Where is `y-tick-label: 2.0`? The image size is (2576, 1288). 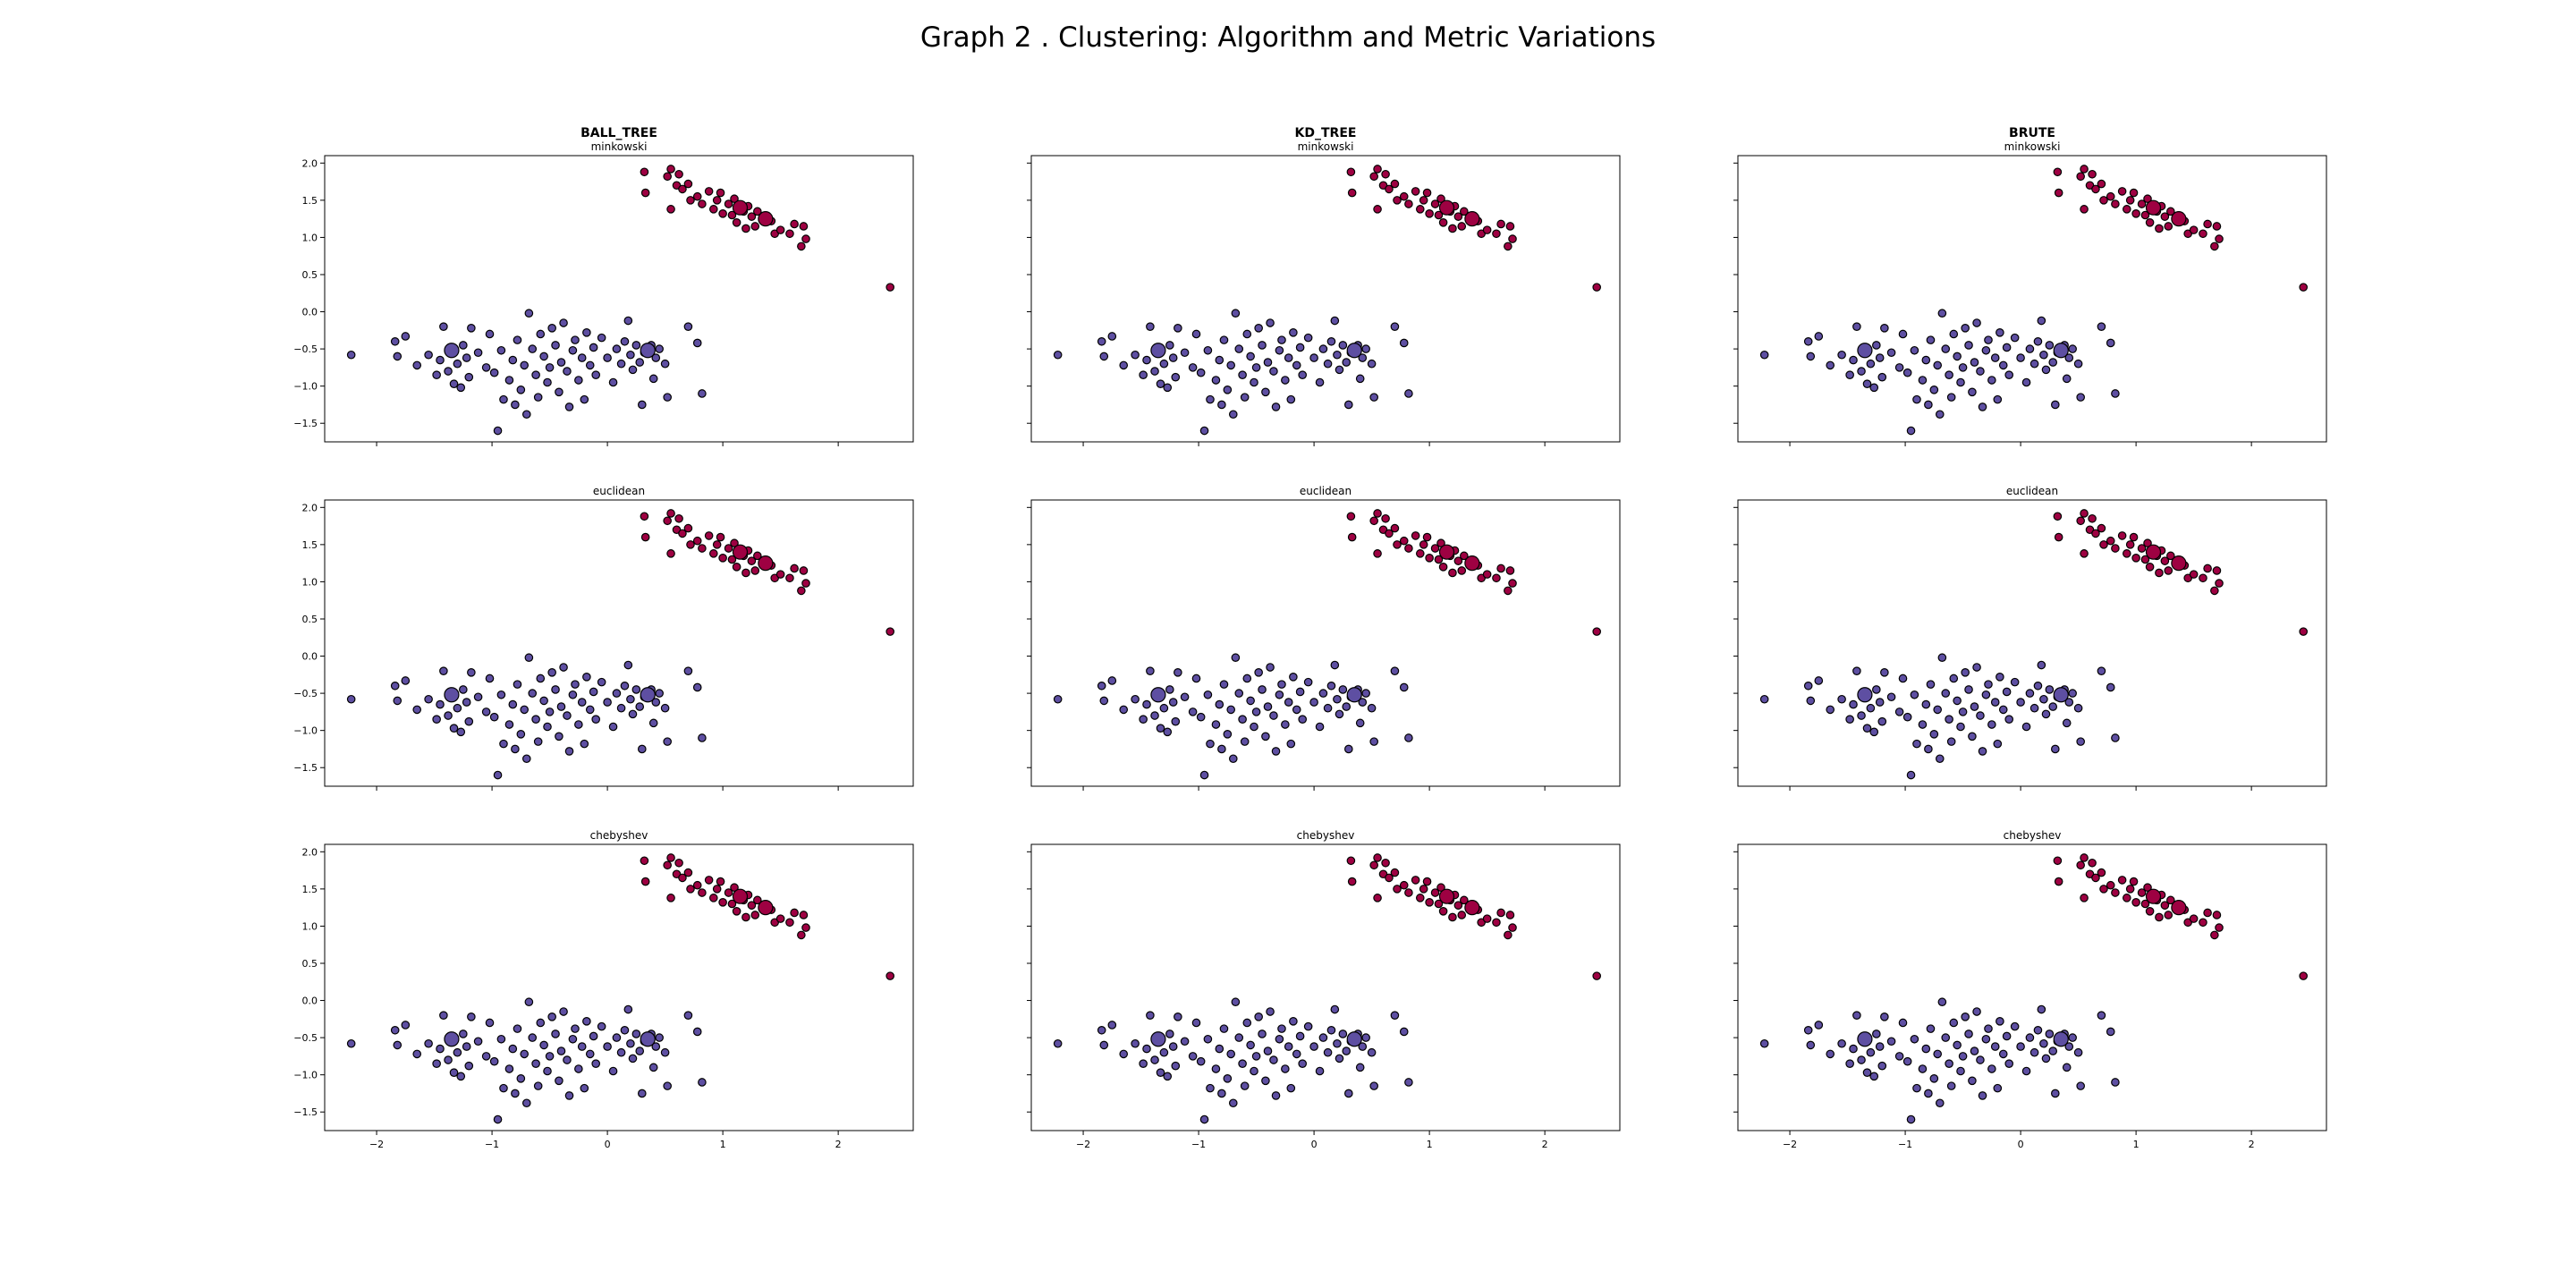 y-tick-label: 2.0 is located at coordinates (310, 852).